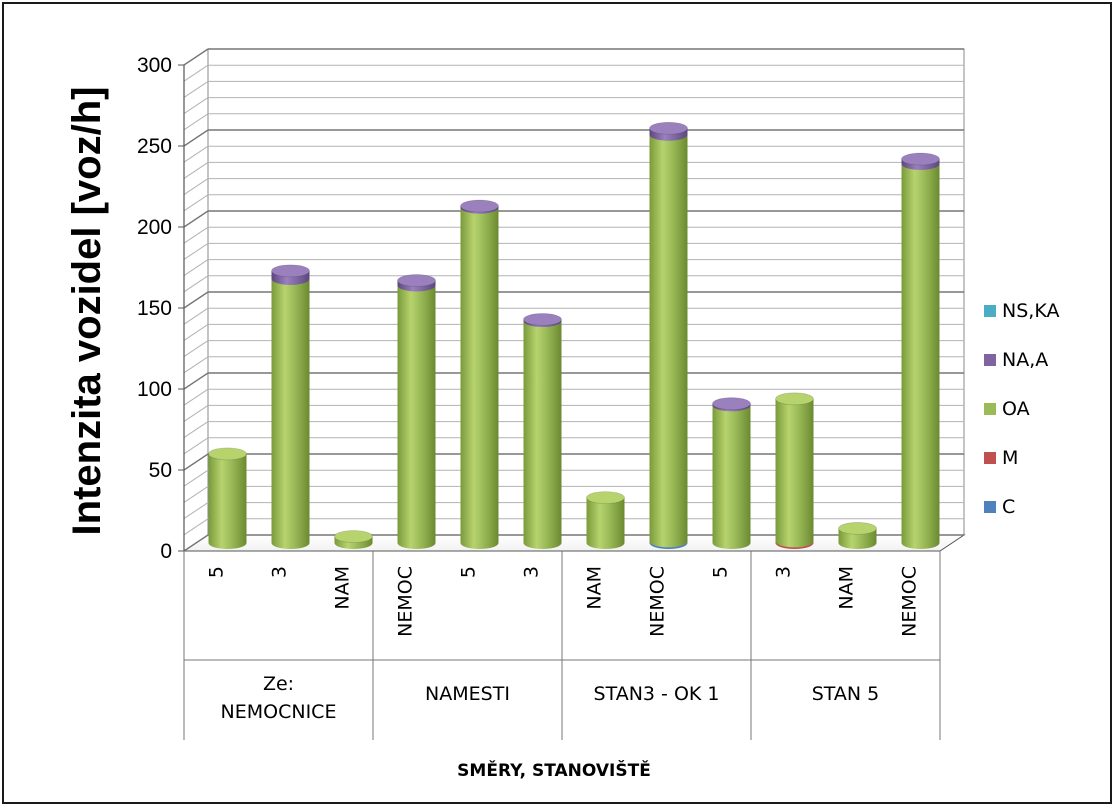 Image resolution: width=1118 pixels, height=810 pixels. Describe the element at coordinates (846, 694) in the screenshot. I see `x-group-label: STAN 5` at that location.